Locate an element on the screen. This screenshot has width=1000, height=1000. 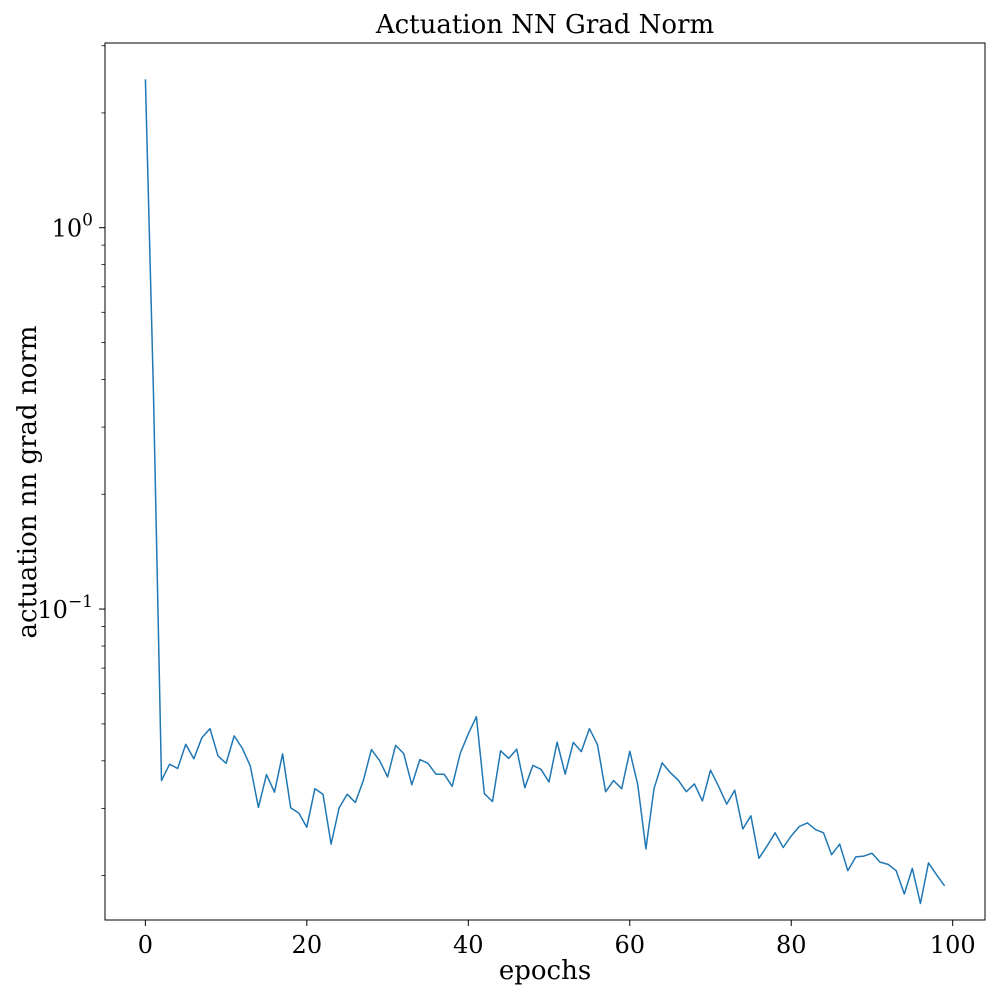
x-tick-label: 0 is located at coordinates (145, 945).